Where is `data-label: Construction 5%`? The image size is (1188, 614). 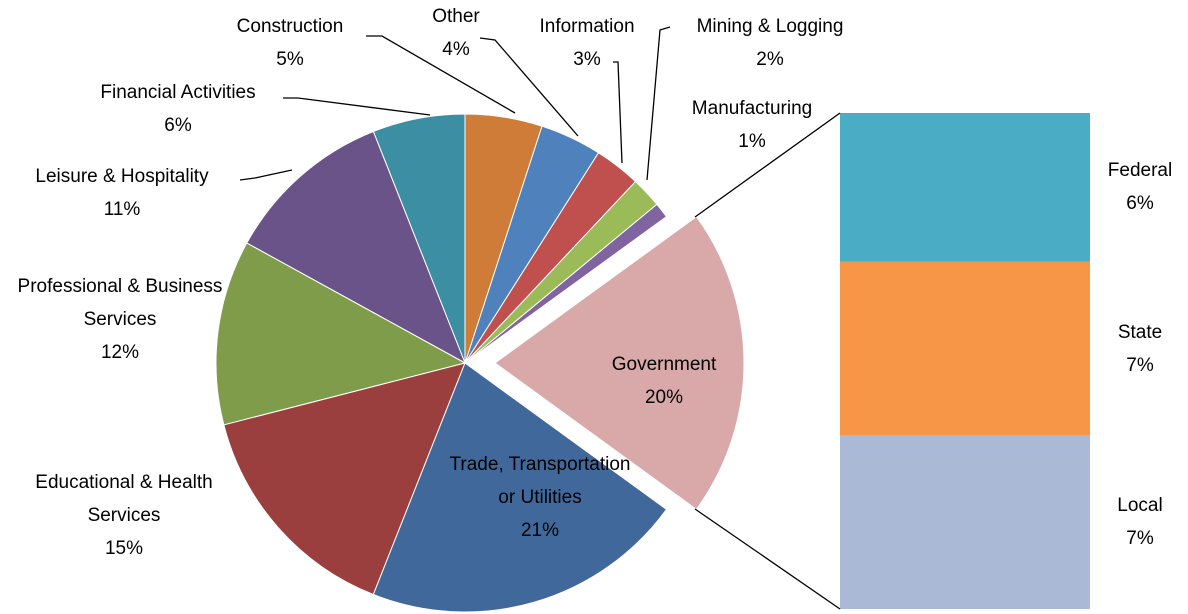
data-label: Construction 5% is located at coordinates (290, 43).